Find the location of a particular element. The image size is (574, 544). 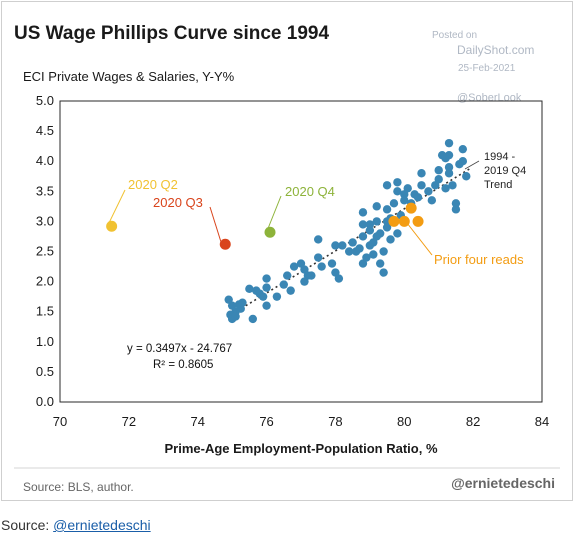

label-2020-q4: 2020 Q4 is located at coordinates (310, 191).